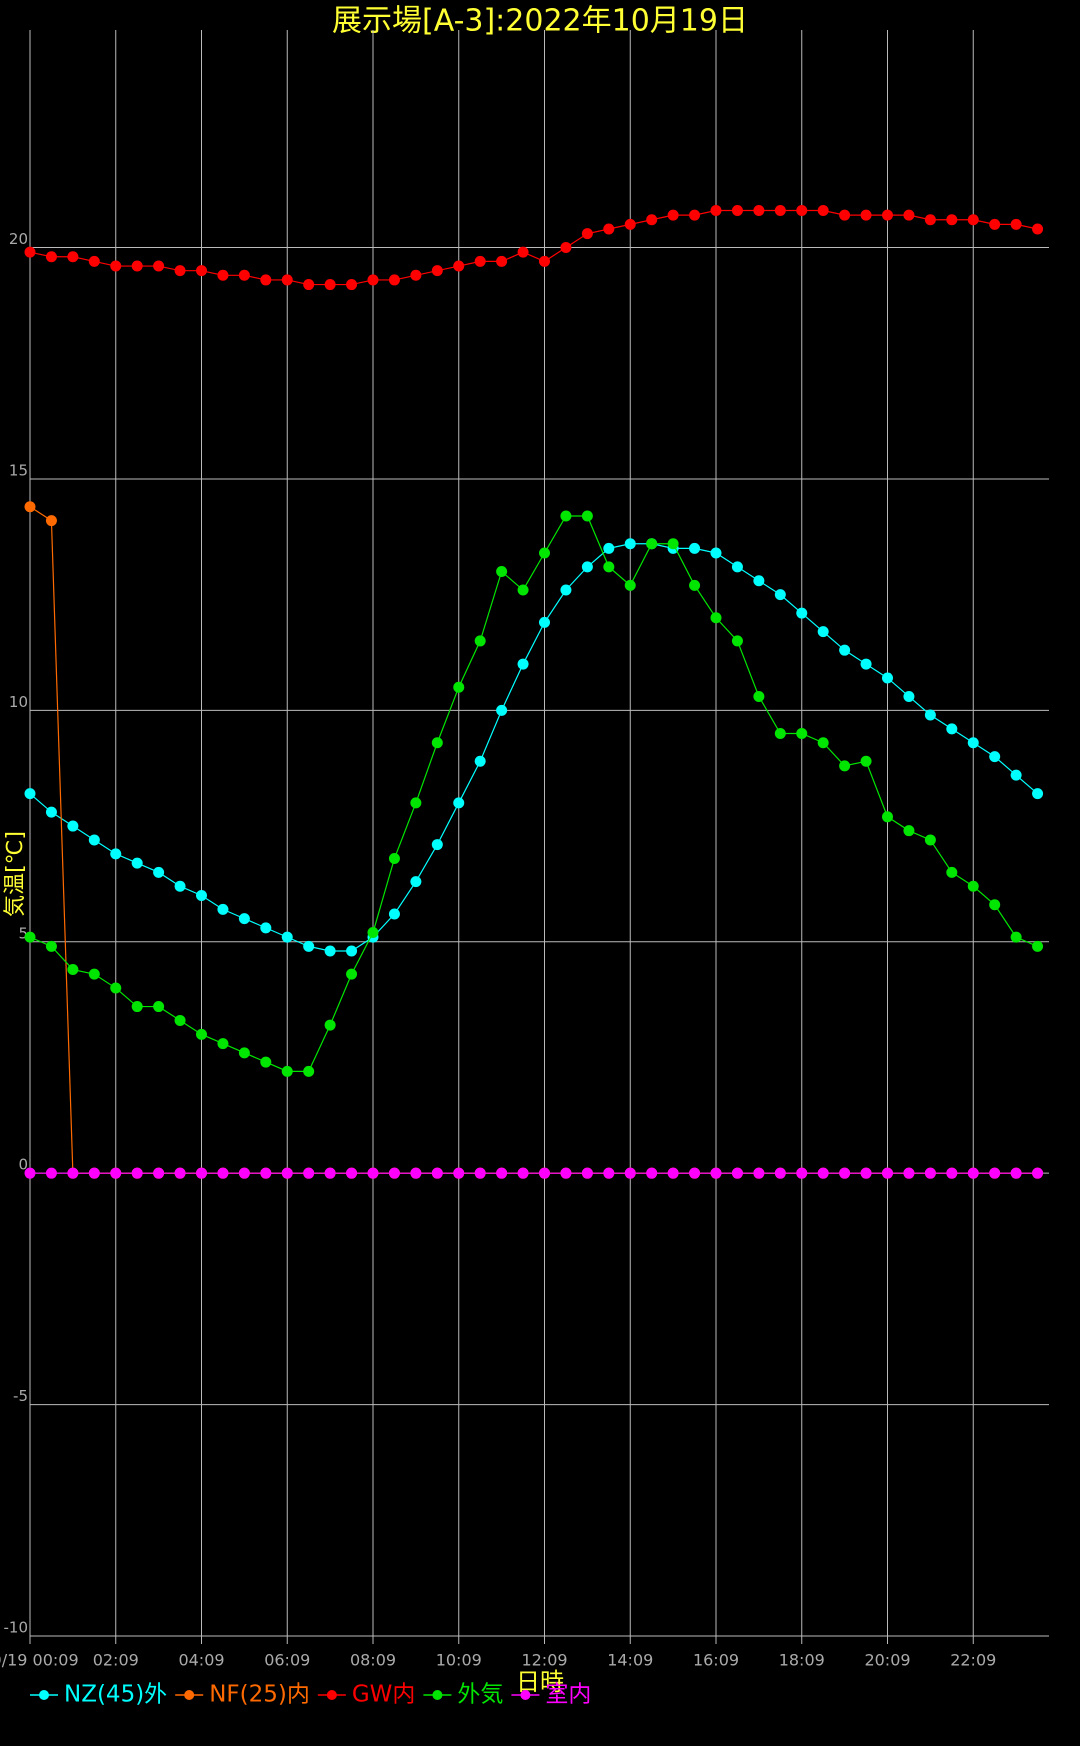 The width and height of the screenshot is (1080, 1746). I want to click on x-tick-label: 10/19 00:09, so click(39, 1660).